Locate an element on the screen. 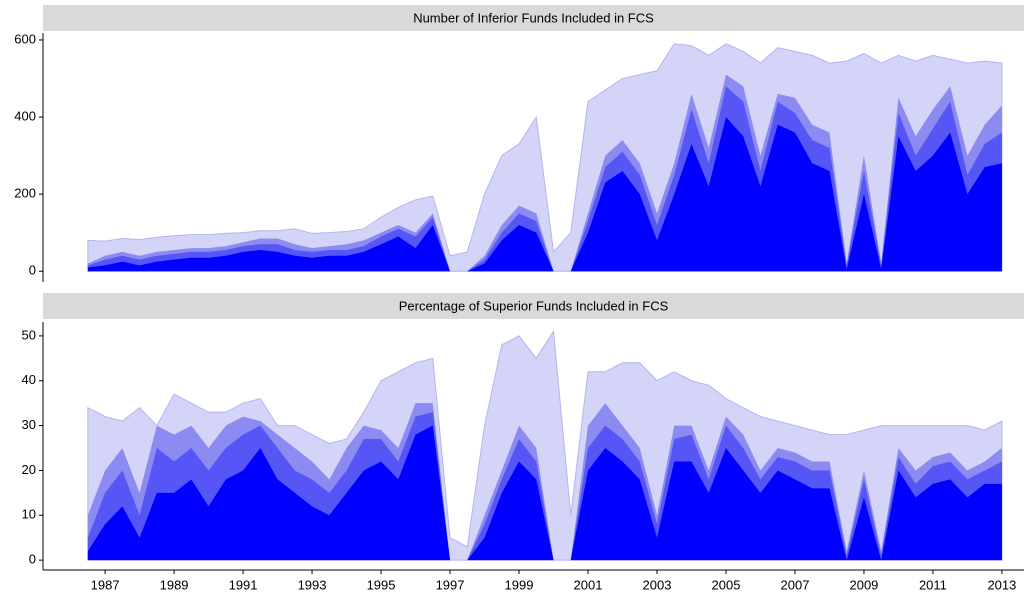 Image resolution: width=1024 pixels, height=603 pixels. x-tick-label: 2005 is located at coordinates (726, 584).